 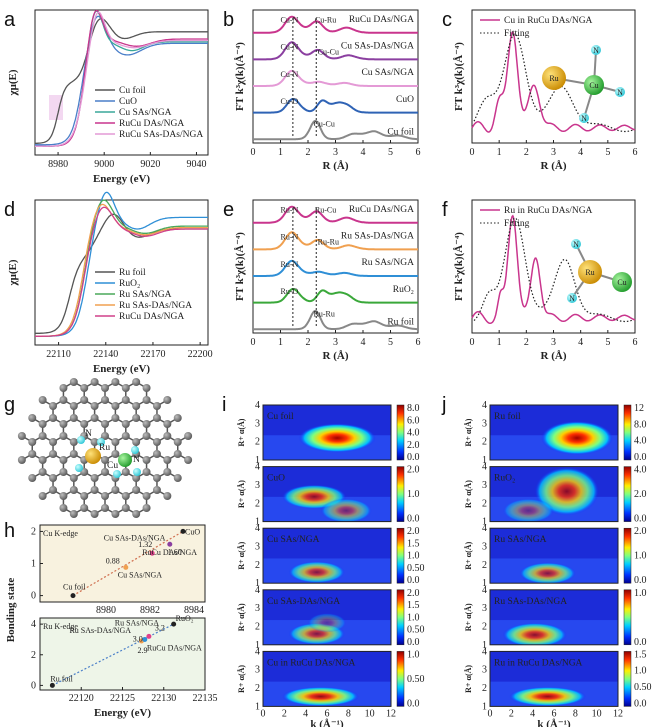 What do you see at coordinates (10, 20) in the screenshot?
I see `panel-label-a: a` at bounding box center [10, 20].